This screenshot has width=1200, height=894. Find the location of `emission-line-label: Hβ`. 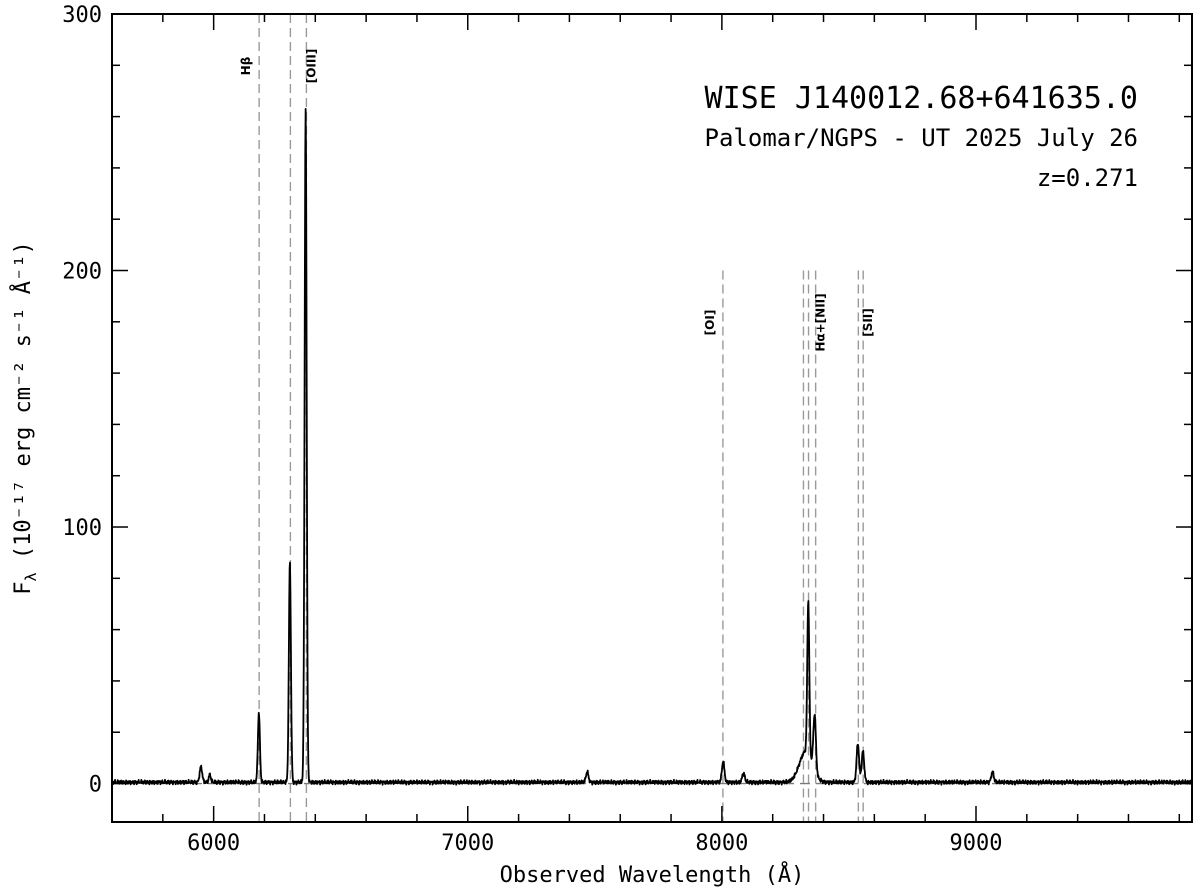

emission-line-label: Hβ is located at coordinates (246, 65).